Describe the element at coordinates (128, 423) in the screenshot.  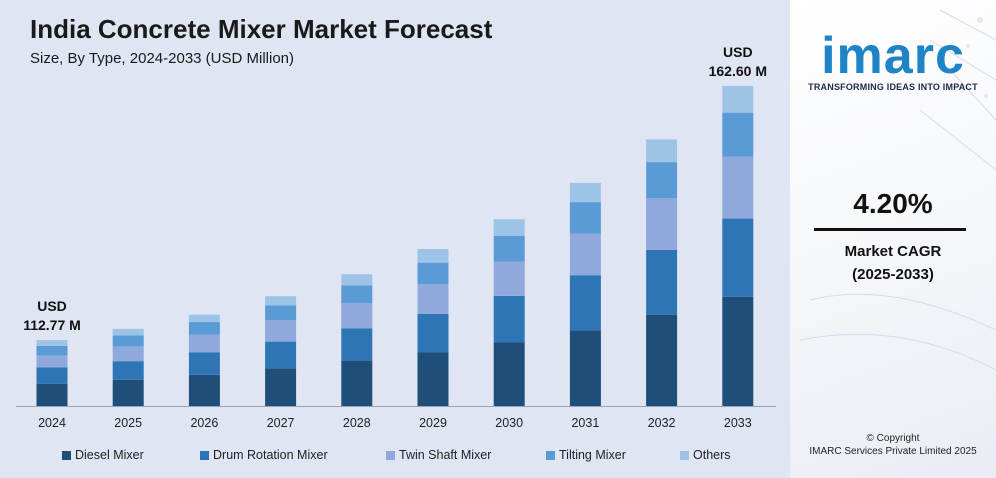
I see `x-tick-label-2025: 2025` at that location.